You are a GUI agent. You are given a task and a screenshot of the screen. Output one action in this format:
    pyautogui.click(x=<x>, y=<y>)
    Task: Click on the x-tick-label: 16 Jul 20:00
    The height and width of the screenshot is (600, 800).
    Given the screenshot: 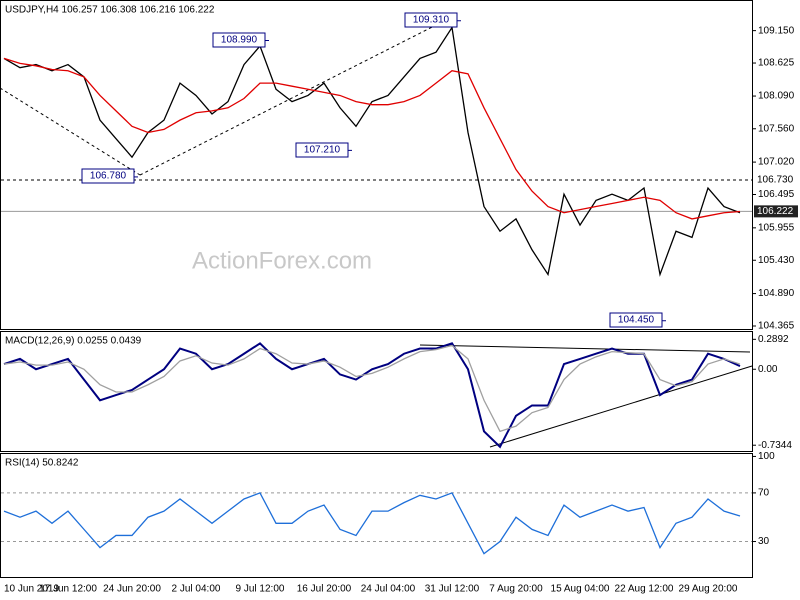 What is the action you would take?
    pyautogui.click(x=324, y=589)
    